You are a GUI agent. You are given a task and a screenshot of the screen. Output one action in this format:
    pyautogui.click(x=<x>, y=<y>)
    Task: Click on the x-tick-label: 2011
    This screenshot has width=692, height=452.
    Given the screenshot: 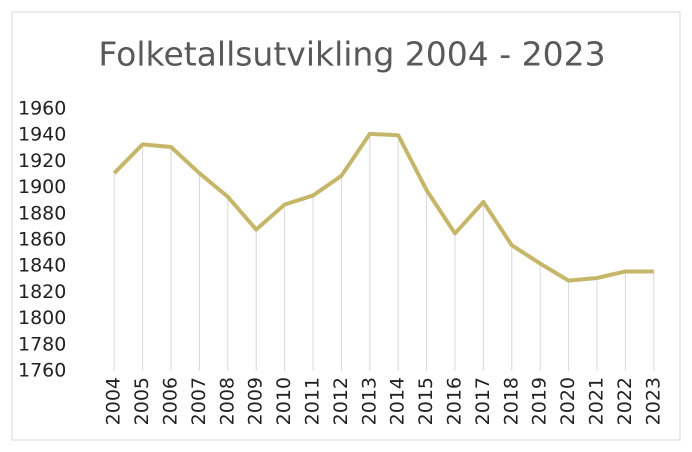 What is the action you would take?
    pyautogui.click(x=313, y=401)
    